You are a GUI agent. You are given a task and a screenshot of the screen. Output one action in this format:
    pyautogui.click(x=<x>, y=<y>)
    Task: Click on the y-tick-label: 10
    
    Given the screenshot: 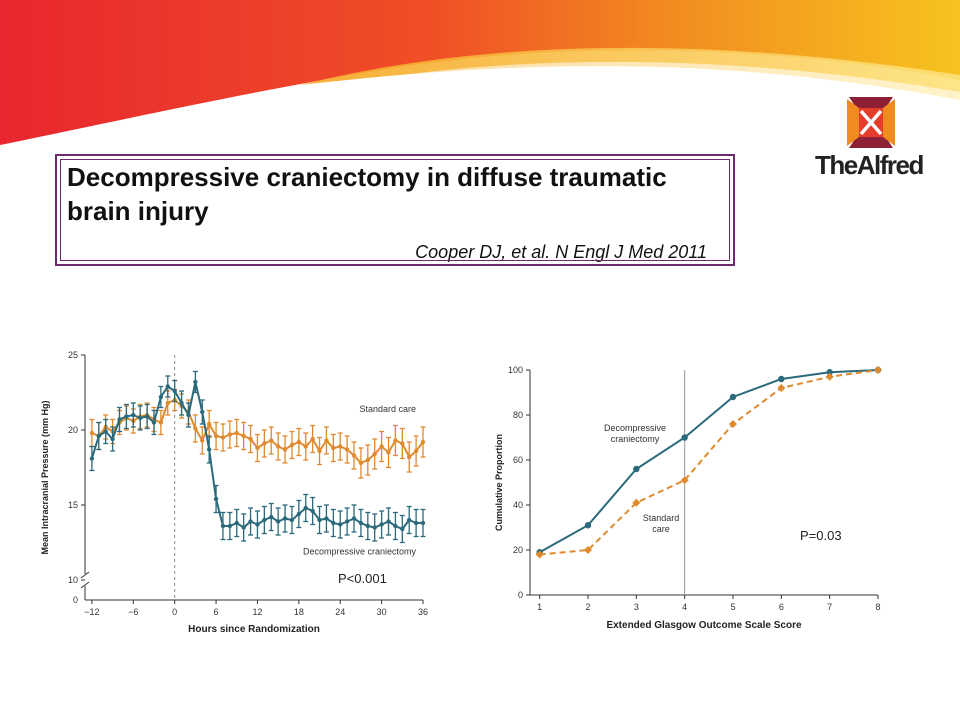 What is the action you would take?
    pyautogui.click(x=73, y=580)
    